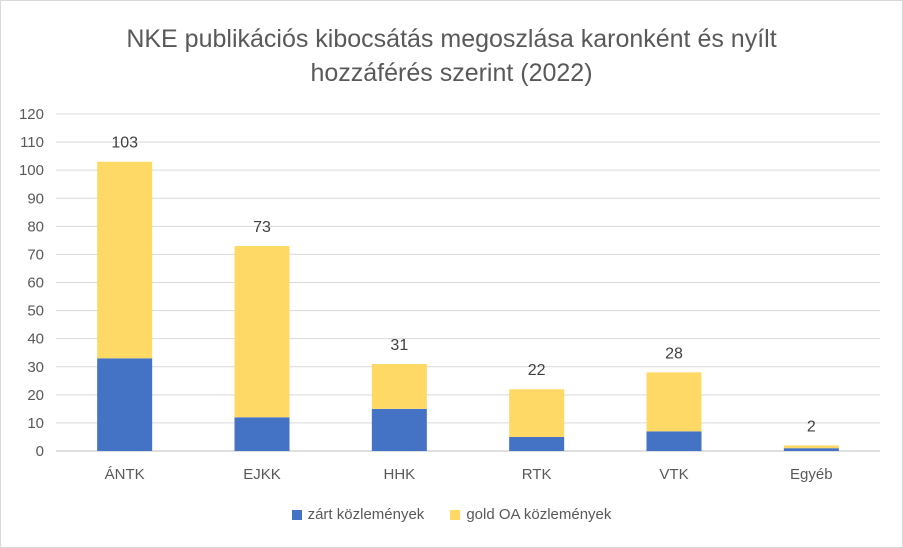 This screenshot has height=548, width=903. I want to click on y-tick-label: 110, so click(32, 142).